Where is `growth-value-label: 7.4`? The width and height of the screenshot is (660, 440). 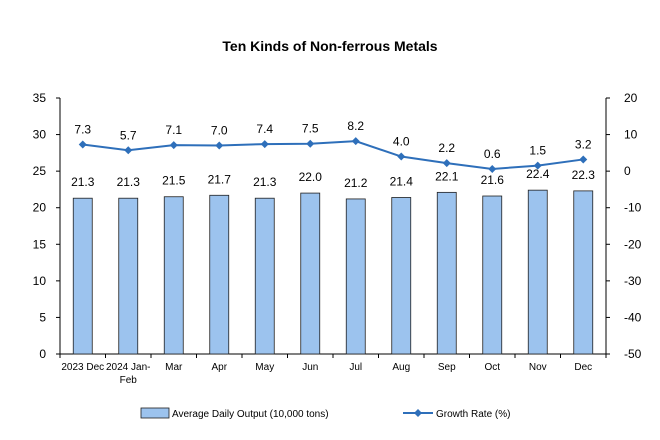 growth-value-label: 7.4 is located at coordinates (264, 129).